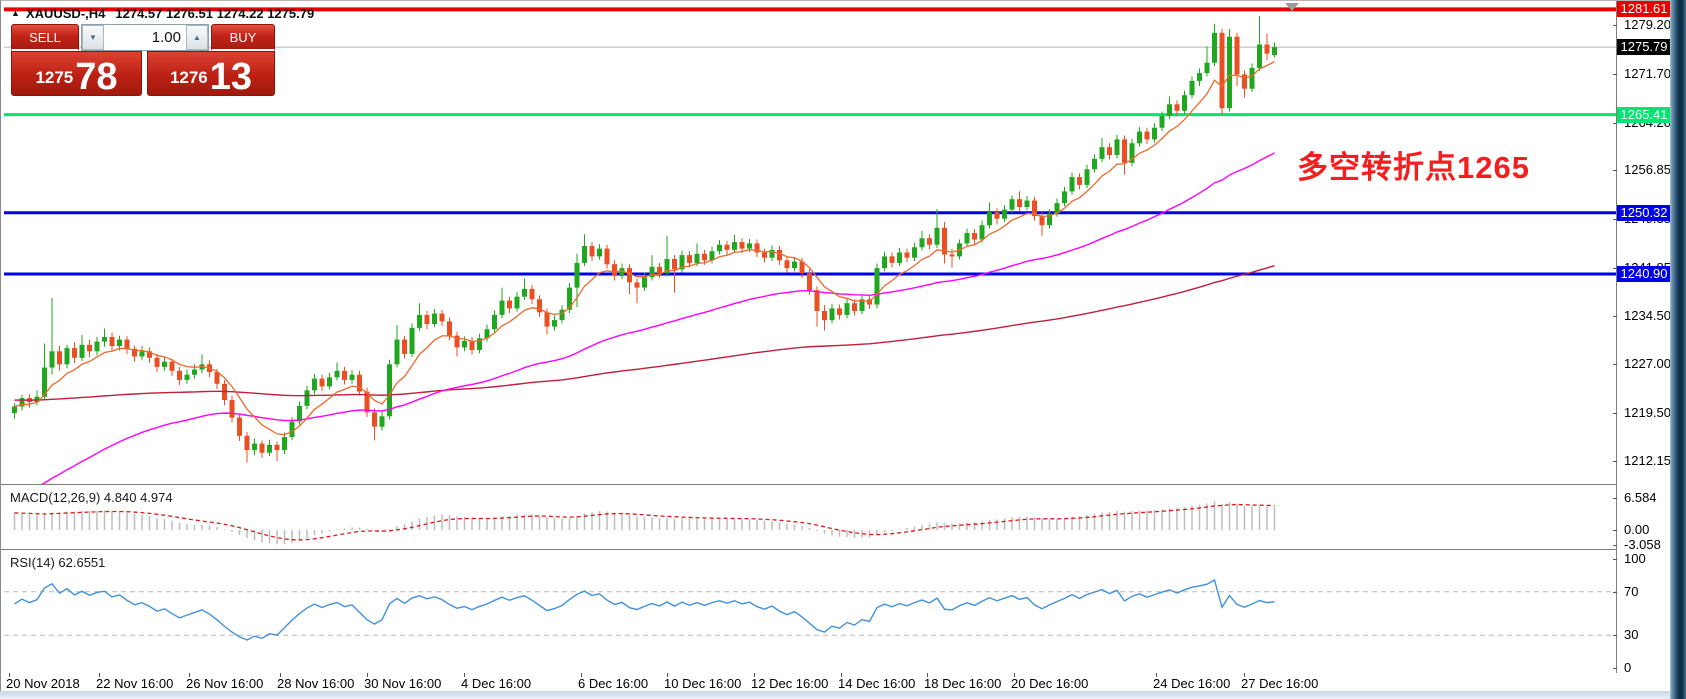 This screenshot has height=699, width=1686. What do you see at coordinates (1635, 558) in the screenshot?
I see `price-tick-label: 100` at bounding box center [1635, 558].